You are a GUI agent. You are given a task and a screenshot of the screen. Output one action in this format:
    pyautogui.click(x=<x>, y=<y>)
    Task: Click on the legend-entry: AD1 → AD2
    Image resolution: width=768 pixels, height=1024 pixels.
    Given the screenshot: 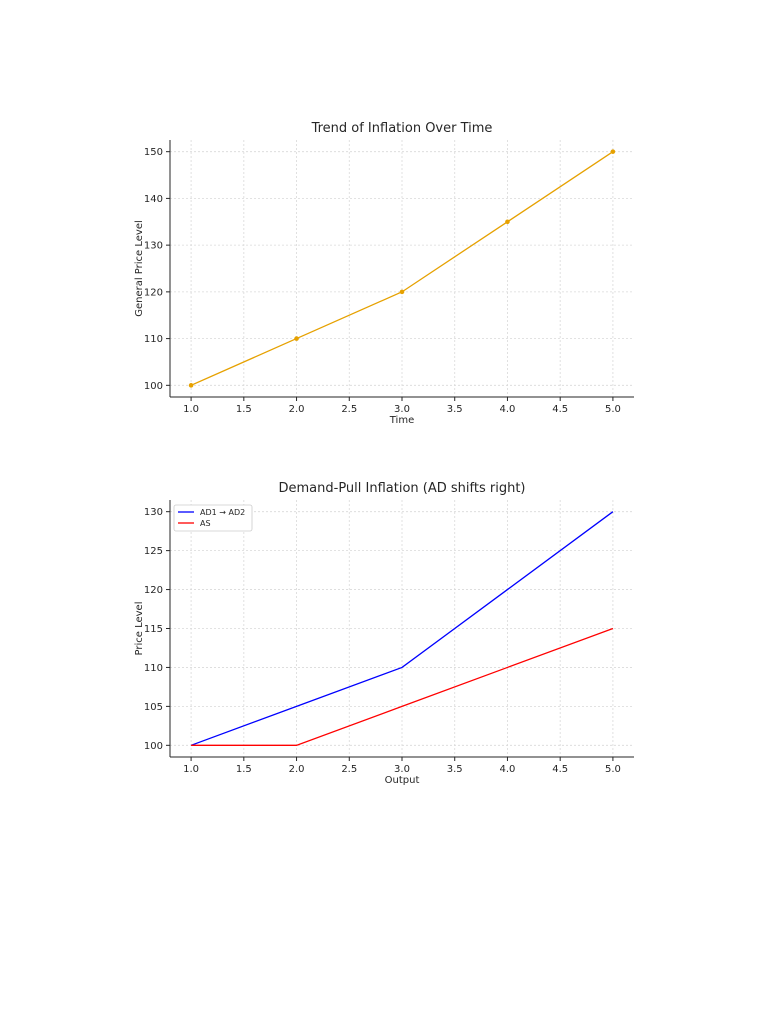 What is the action you would take?
    pyautogui.click(x=222, y=512)
    